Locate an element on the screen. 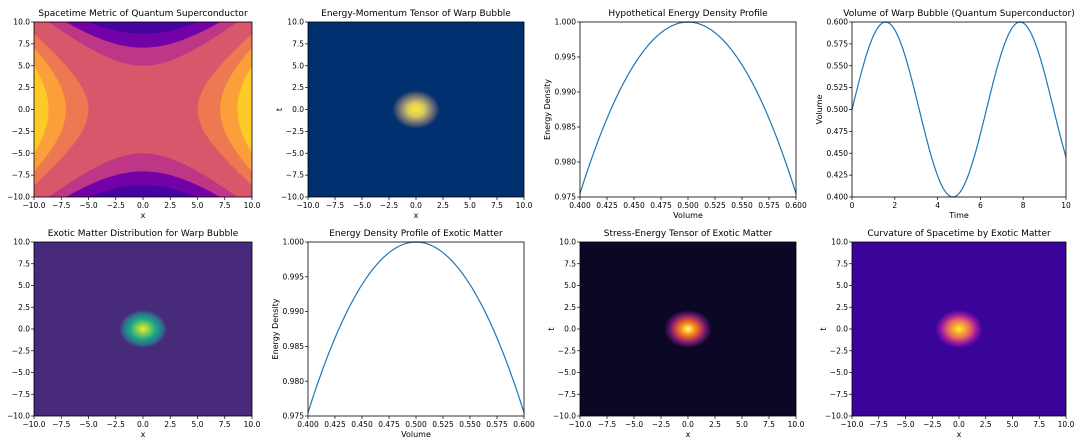 This screenshot has height=441, width=1087. y-tick-label: 0.975 is located at coordinates (294, 416).